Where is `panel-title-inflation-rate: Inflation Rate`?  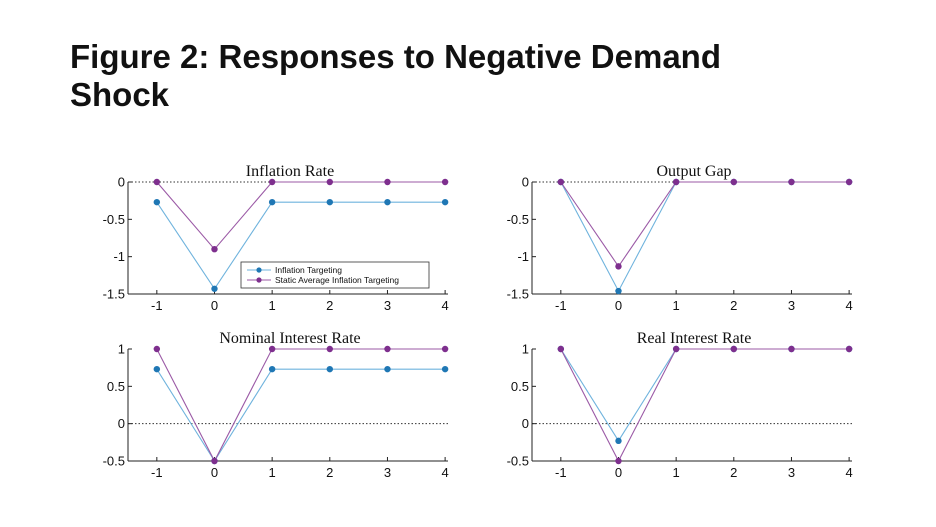
panel-title-inflation-rate: Inflation Rate is located at coordinates (290, 171).